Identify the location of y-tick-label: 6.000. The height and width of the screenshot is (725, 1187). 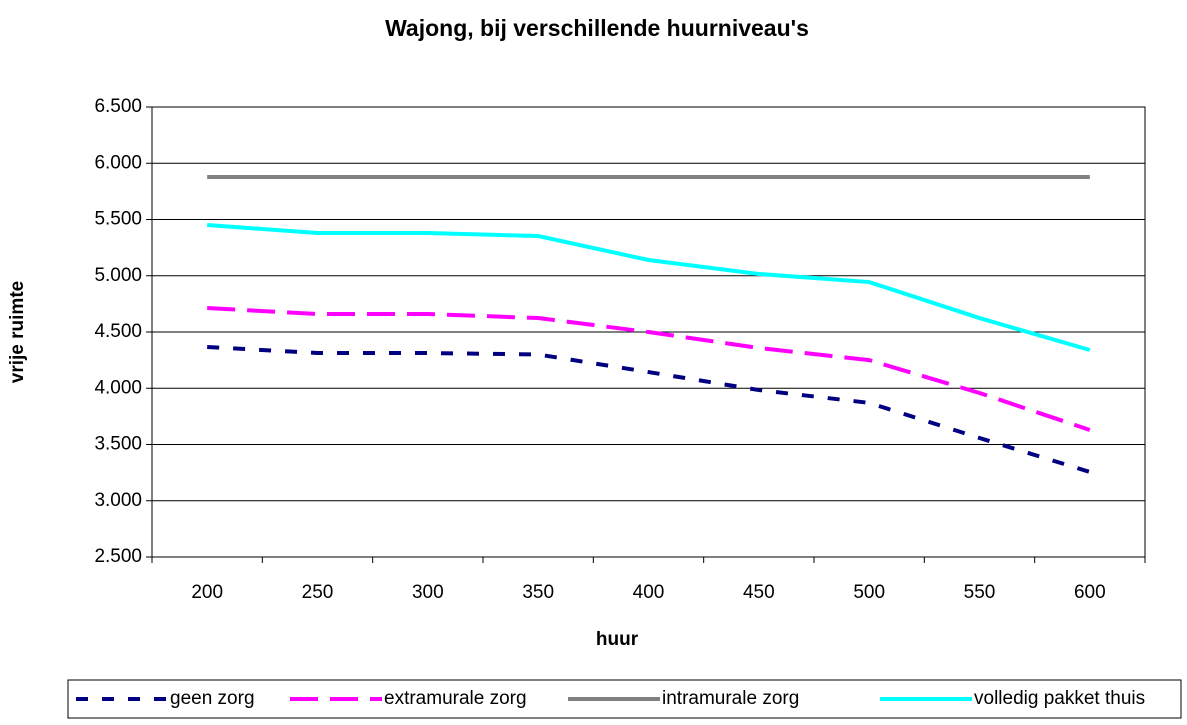
(118, 162).